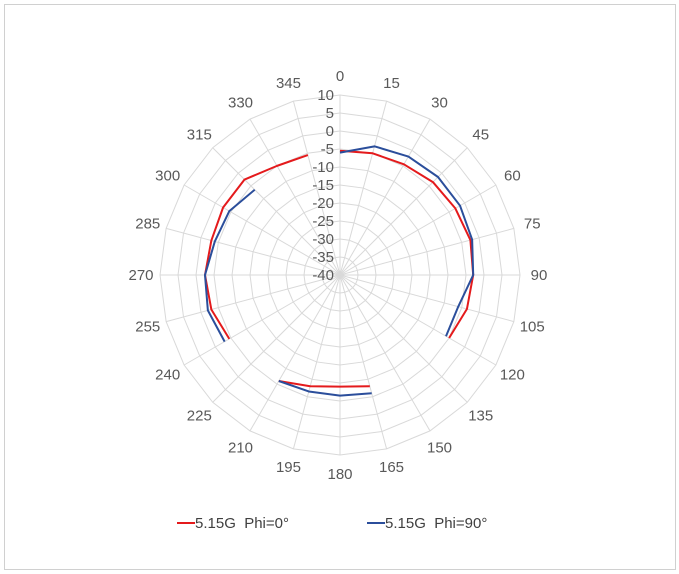 Image resolution: width=679 pixels, height=574 pixels. I want to click on radial-tick-label: -35, so click(323, 257).